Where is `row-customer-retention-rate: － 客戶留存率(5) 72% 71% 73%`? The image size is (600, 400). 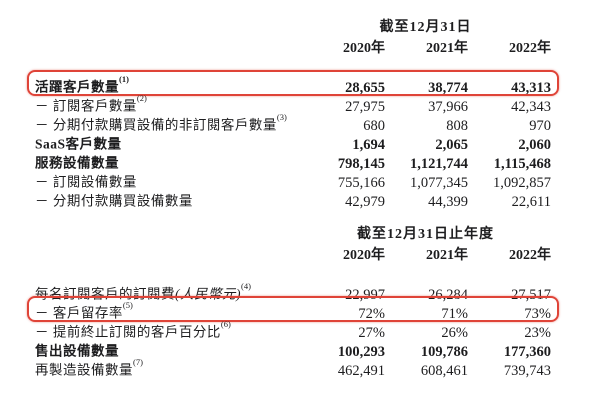 row-customer-retention-rate: － 客戶留存率(5) 72% 71% 73% is located at coordinates (293, 309).